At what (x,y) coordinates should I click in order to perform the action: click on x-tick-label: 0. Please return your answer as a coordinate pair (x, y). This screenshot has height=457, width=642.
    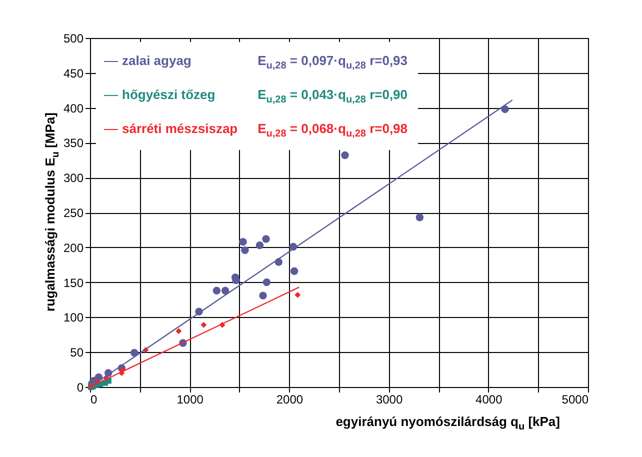
    Looking at the image, I should click on (94, 399).